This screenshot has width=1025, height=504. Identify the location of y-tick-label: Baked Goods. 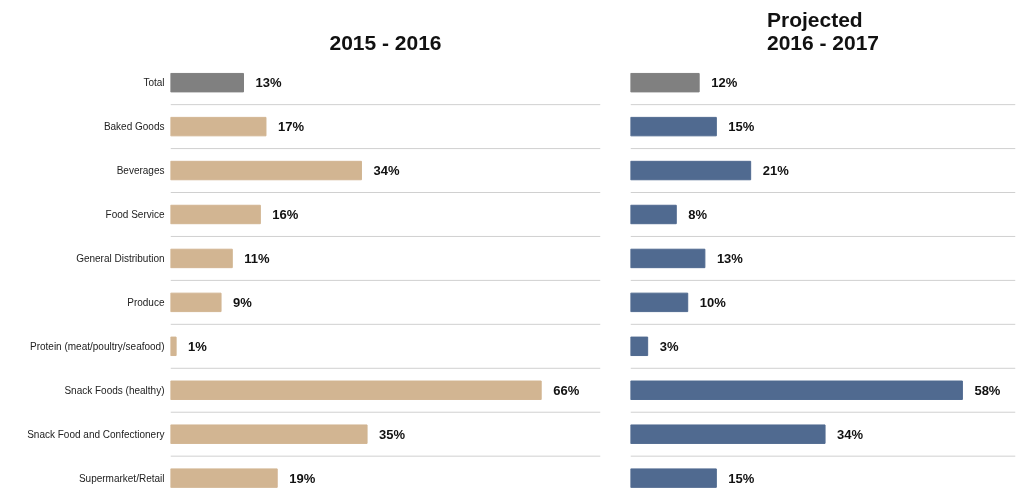
(134, 127).